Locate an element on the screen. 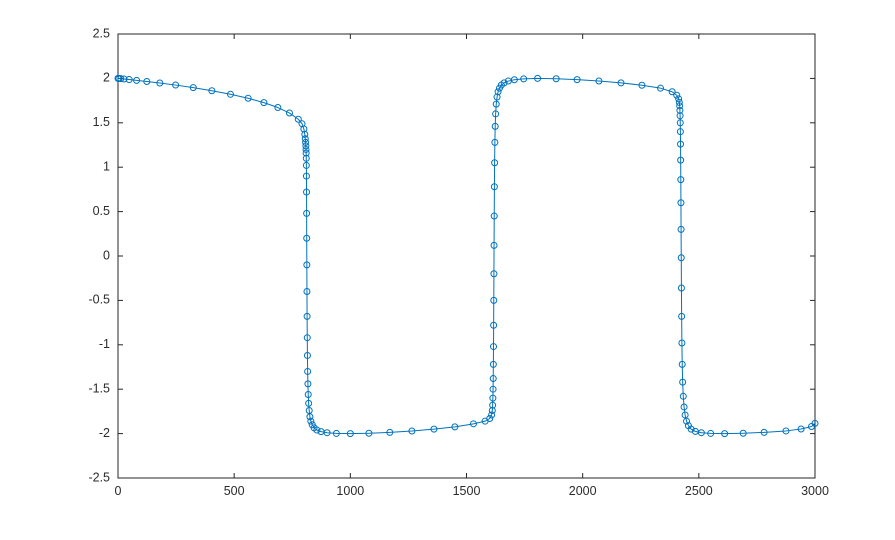  x-tick-label: 2500 is located at coordinates (699, 491).